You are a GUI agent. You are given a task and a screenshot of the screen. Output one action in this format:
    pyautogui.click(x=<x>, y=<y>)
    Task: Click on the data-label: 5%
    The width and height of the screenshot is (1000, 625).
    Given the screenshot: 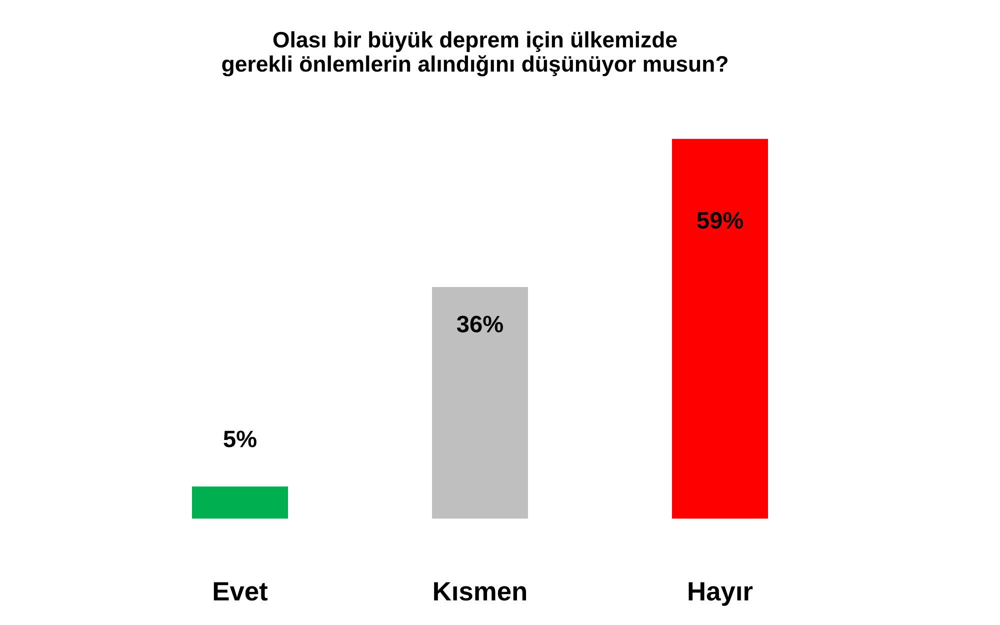 What is the action you would take?
    pyautogui.click(x=240, y=439)
    